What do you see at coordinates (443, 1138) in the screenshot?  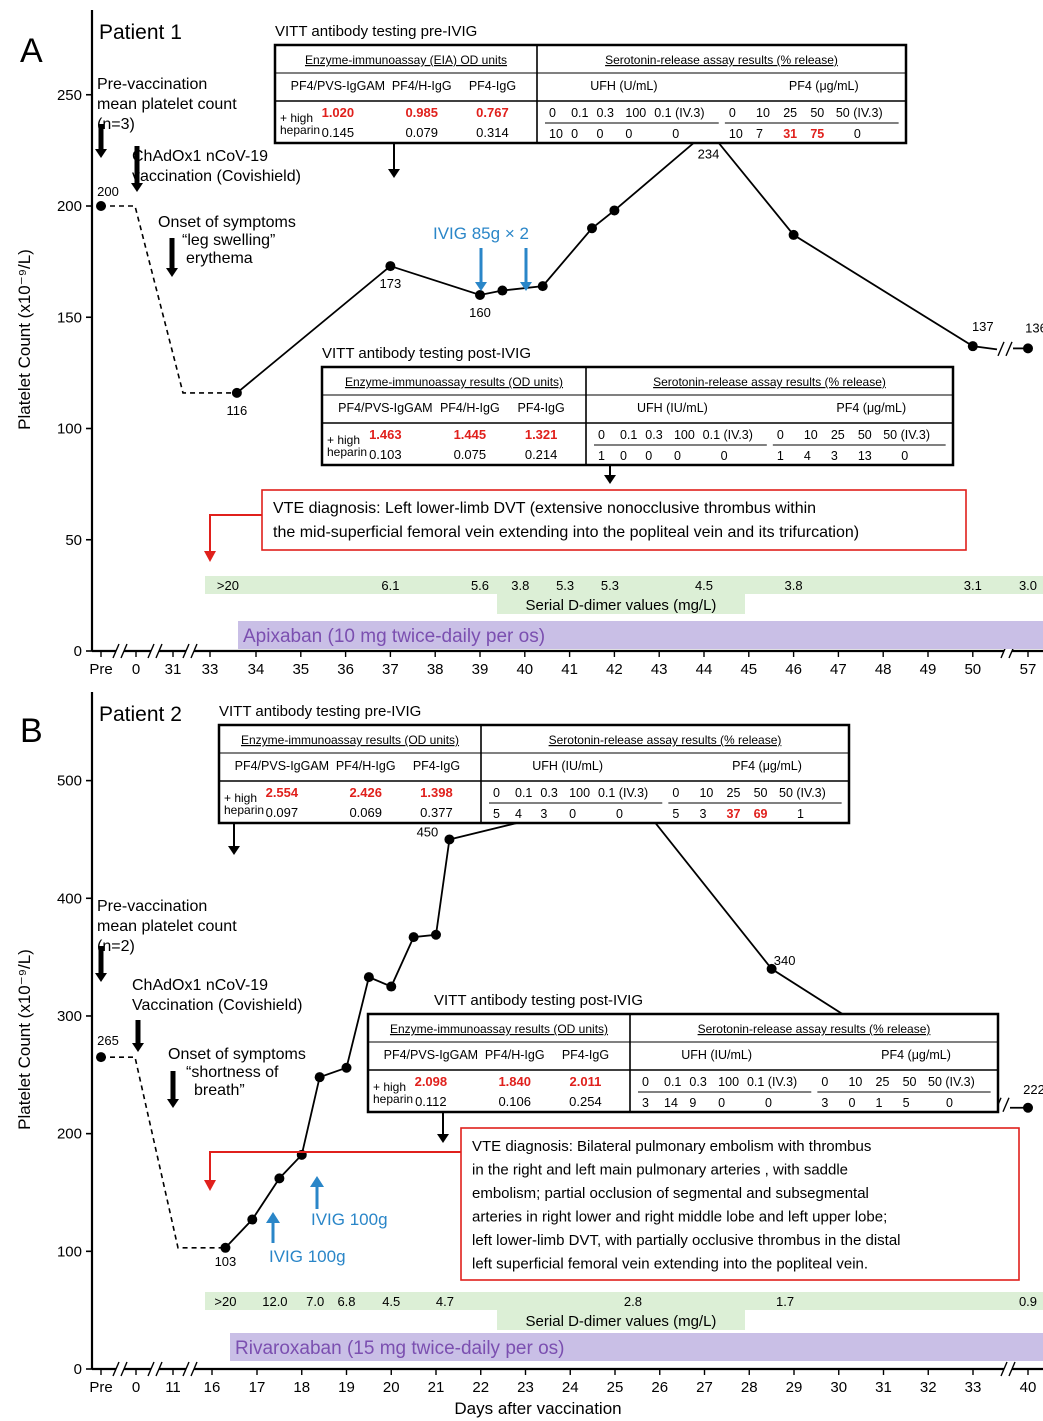 I see `post-ivig-table-arrow-head` at bounding box center [443, 1138].